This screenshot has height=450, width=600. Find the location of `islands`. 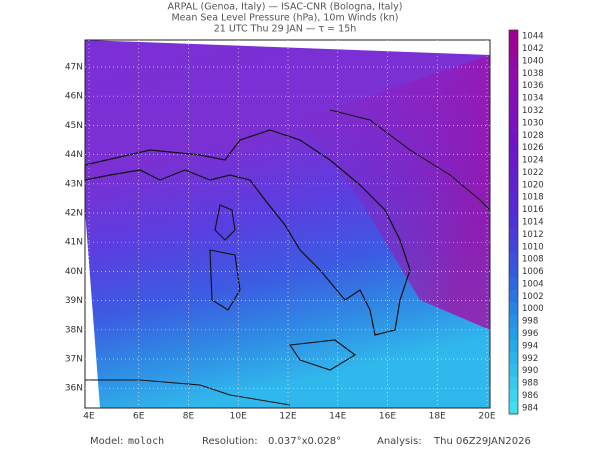

islands is located at coordinates (282, 287).